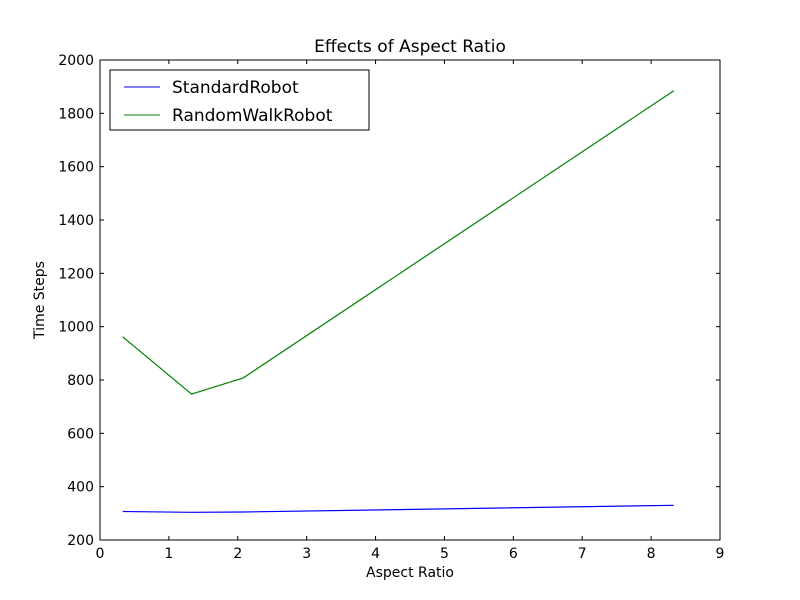 This screenshot has width=800, height=600. What do you see at coordinates (80, 541) in the screenshot?
I see `y-tick-label: 200` at bounding box center [80, 541].